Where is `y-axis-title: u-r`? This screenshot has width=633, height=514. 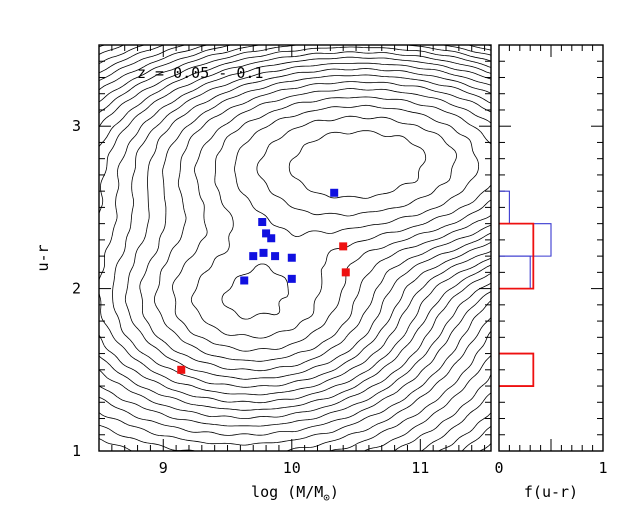
y-axis-title: u-r is located at coordinates (43, 257).